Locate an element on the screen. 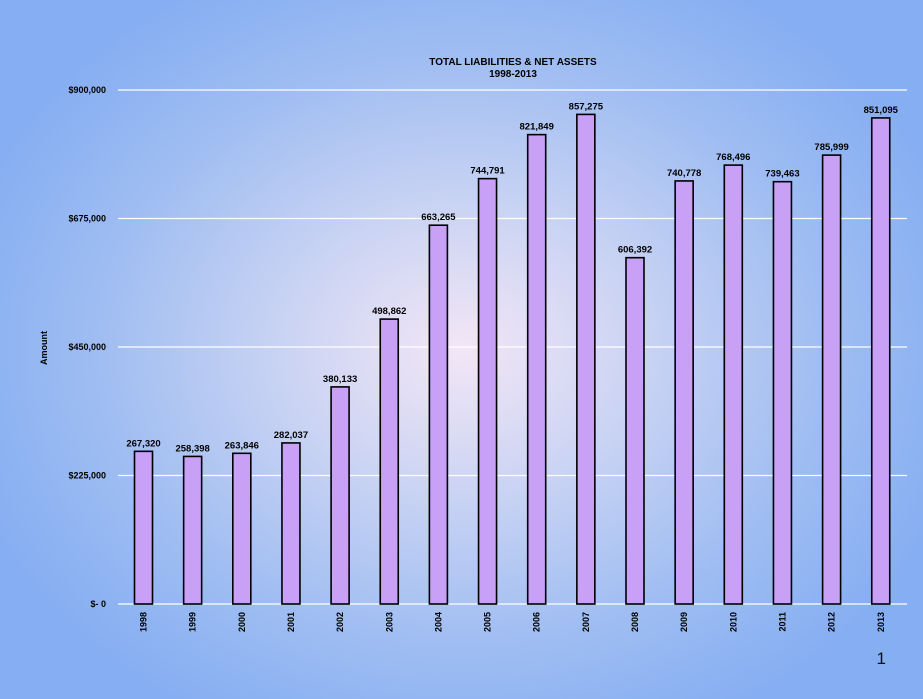 Image resolution: width=923 pixels, height=699 pixels. x-tick-label-2009: 2009 is located at coordinates (684, 622).